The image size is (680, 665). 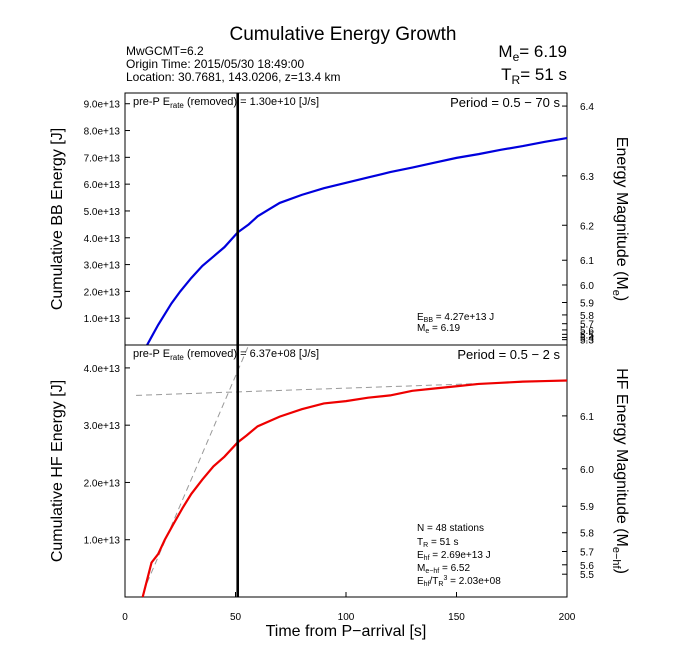 I want to click on hf-y2-tick-label: 6.0, so click(x=587, y=470).